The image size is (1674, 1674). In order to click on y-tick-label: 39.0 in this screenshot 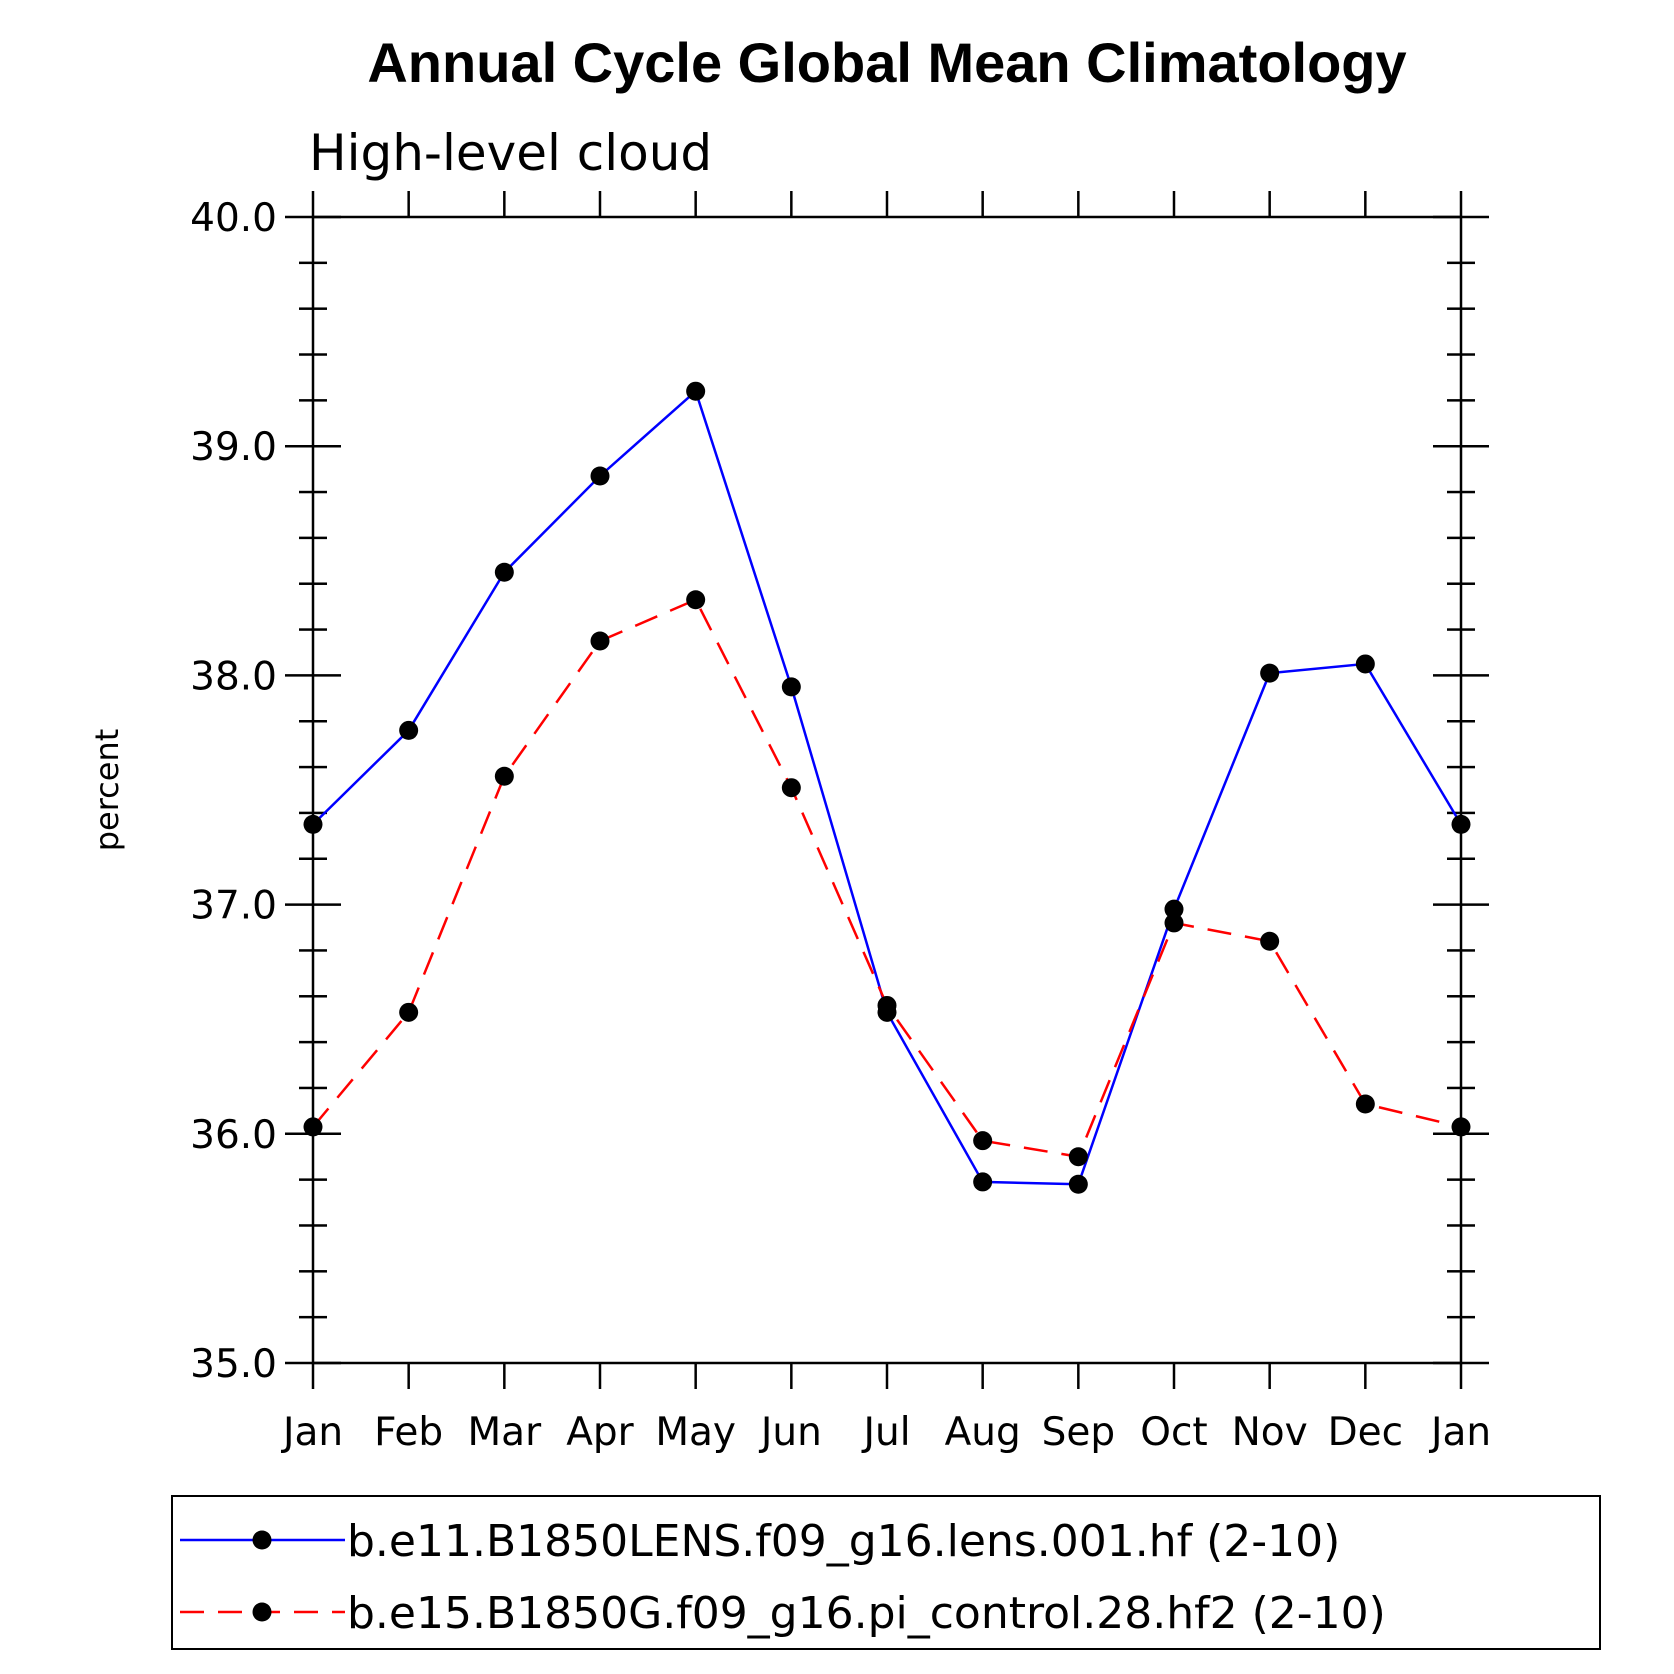, I will do `click(233, 447)`.